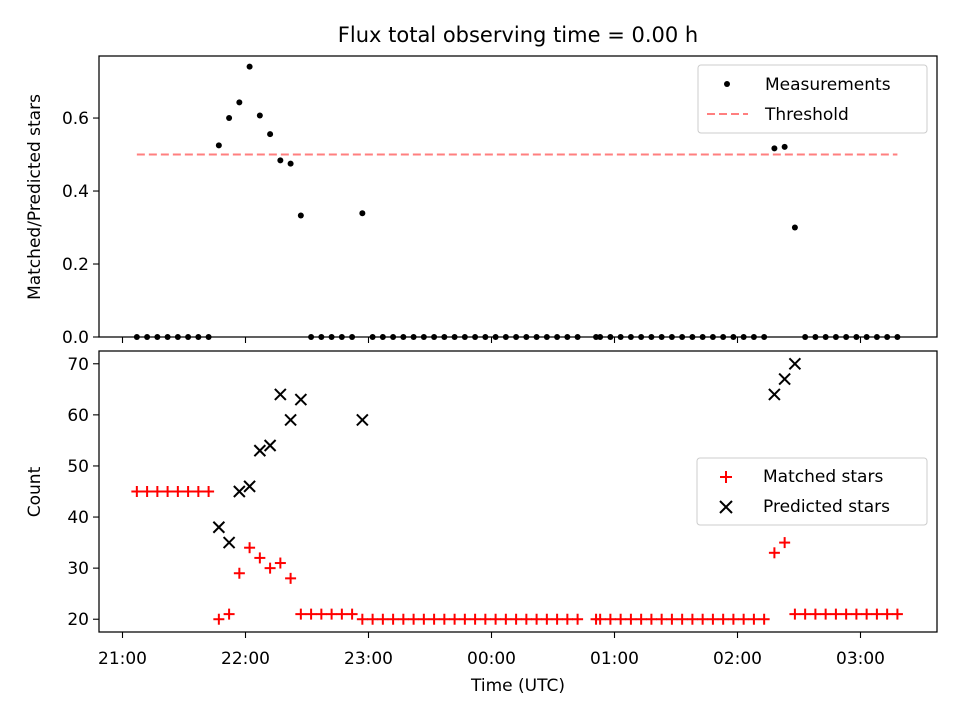 The width and height of the screenshot is (960, 724). What do you see at coordinates (517, 686) in the screenshot?
I see `x-axis-label: Time (UTC)` at bounding box center [517, 686].